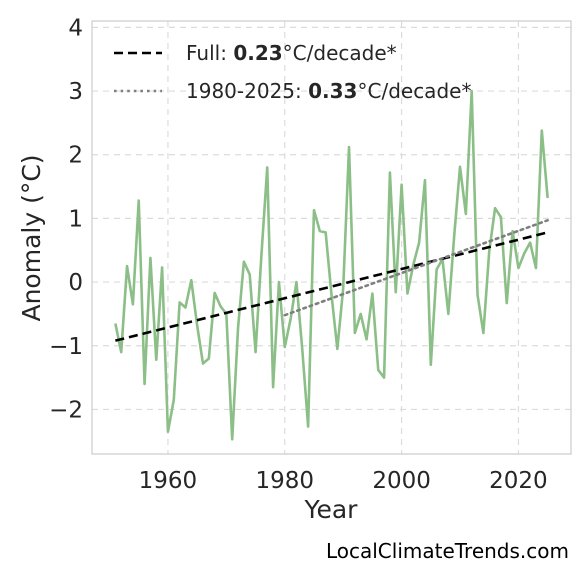 This screenshot has height=579, width=585. I want to click on y-tick-label: 2, so click(75, 156).